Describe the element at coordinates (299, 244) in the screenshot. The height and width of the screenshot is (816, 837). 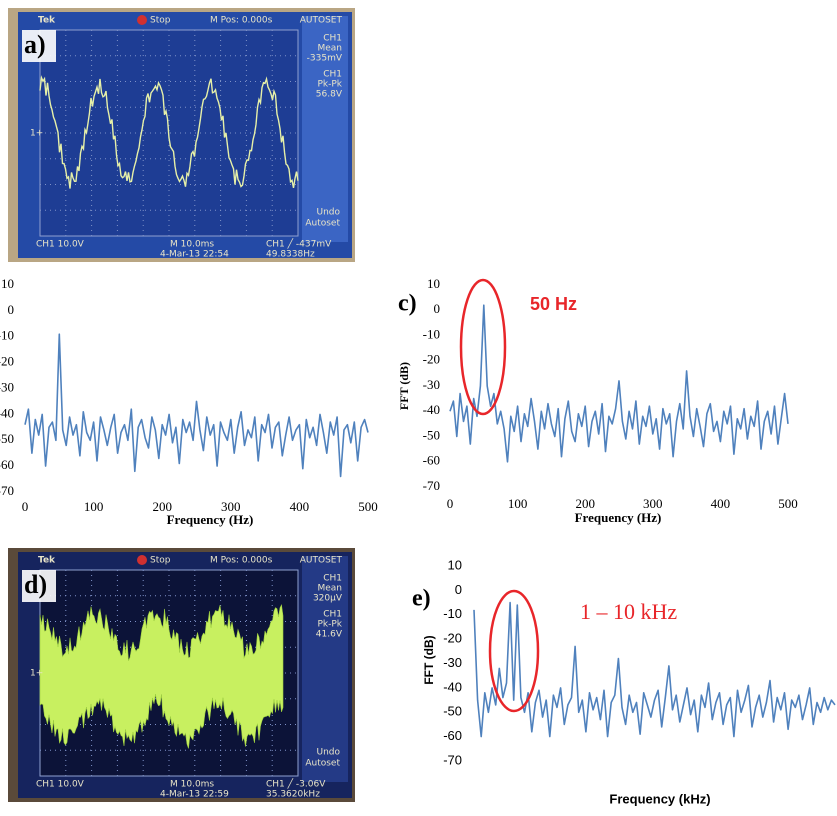
I see `scope-trigger: CH1 ╱ -437mV` at that location.